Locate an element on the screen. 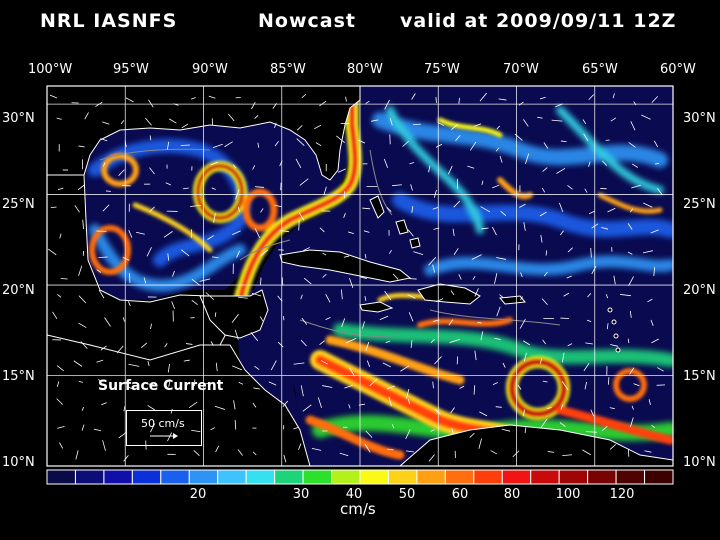  colorbar-tick-label: 60 is located at coordinates (460, 494).